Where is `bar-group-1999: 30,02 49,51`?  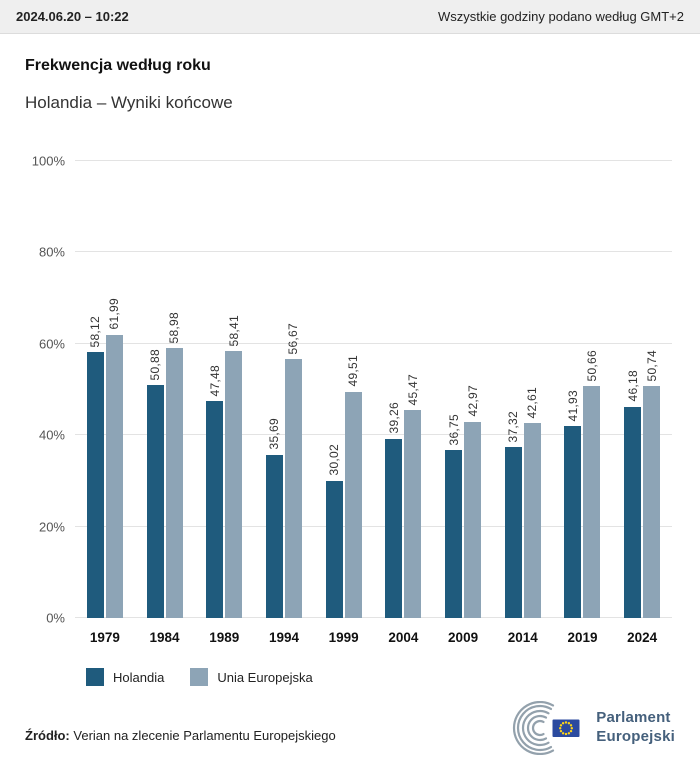
bar-group-1999: 30,02 49,51 is located at coordinates (344, 389).